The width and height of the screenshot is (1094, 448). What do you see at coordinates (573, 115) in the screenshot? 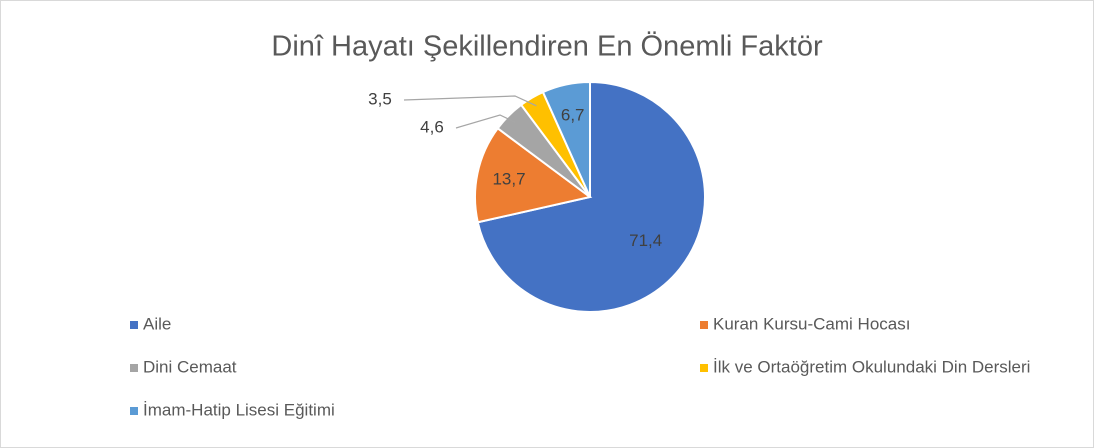
I see `data-label: 6,7` at bounding box center [573, 115].